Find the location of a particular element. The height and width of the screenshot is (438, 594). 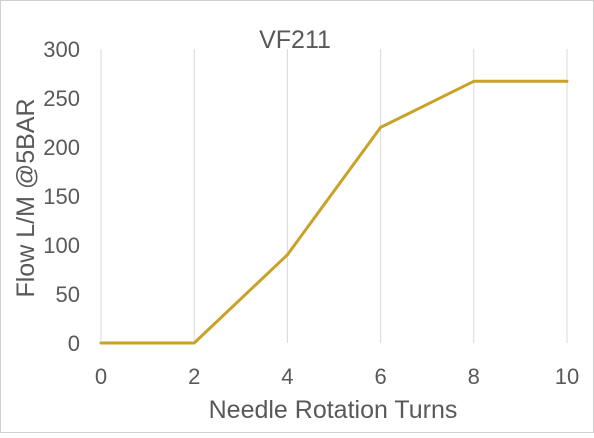

y-axis-label: Flow L/M @5BAR is located at coordinates (26, 197).